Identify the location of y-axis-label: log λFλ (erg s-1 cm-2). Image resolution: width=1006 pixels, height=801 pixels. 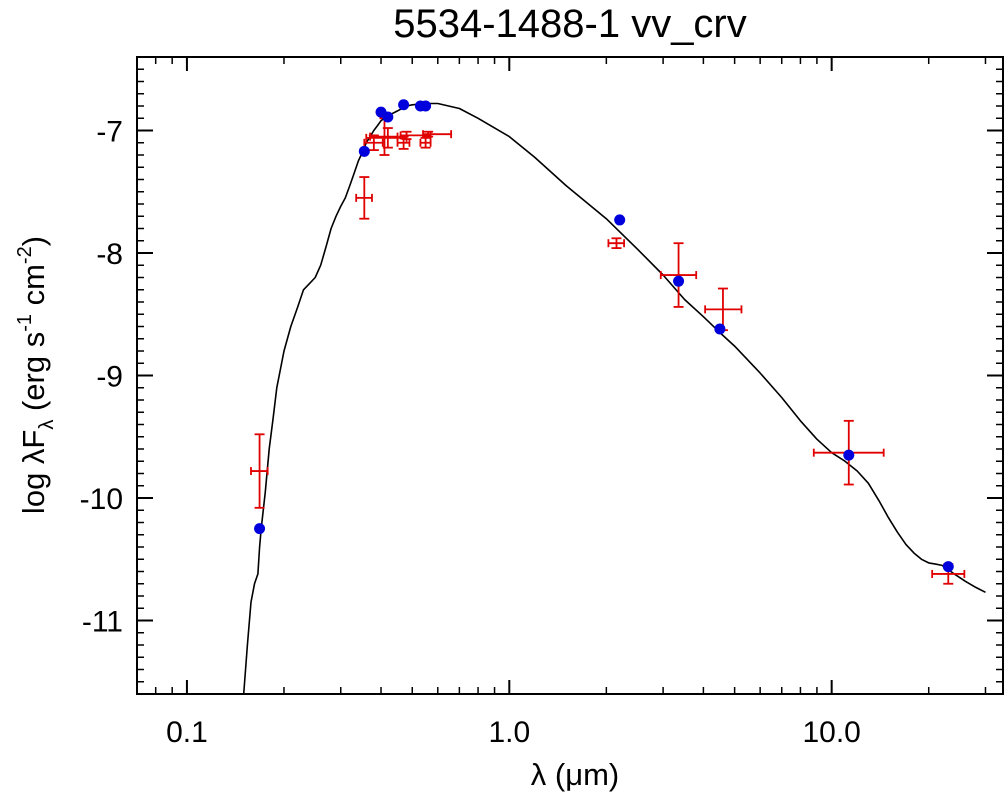
(36, 375).